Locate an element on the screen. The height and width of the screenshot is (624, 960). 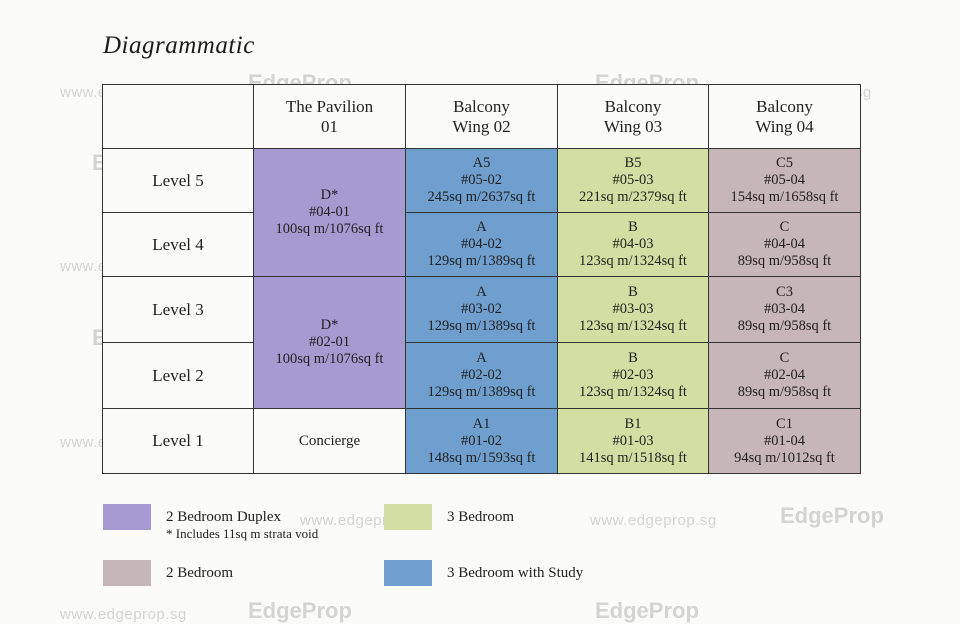
legend-label: 2 Bedroom is located at coordinates (200, 573).